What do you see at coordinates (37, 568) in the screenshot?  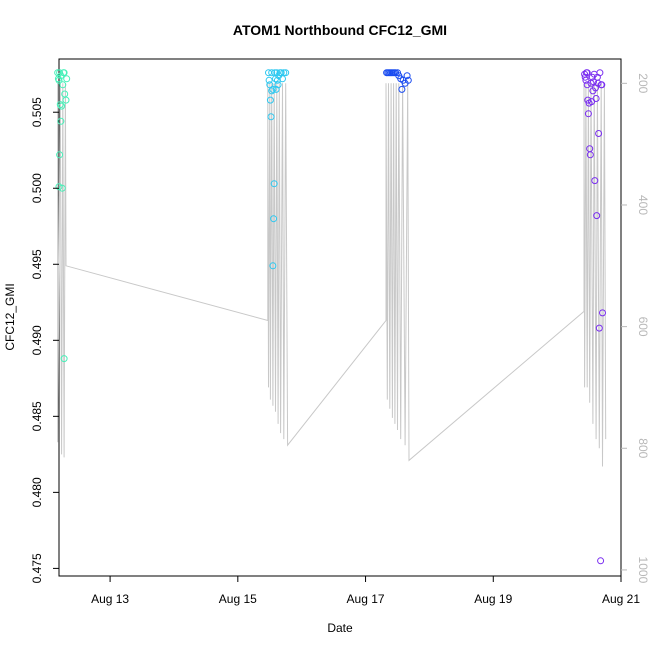 I see `y-tick-label: 0.475` at bounding box center [37, 568].